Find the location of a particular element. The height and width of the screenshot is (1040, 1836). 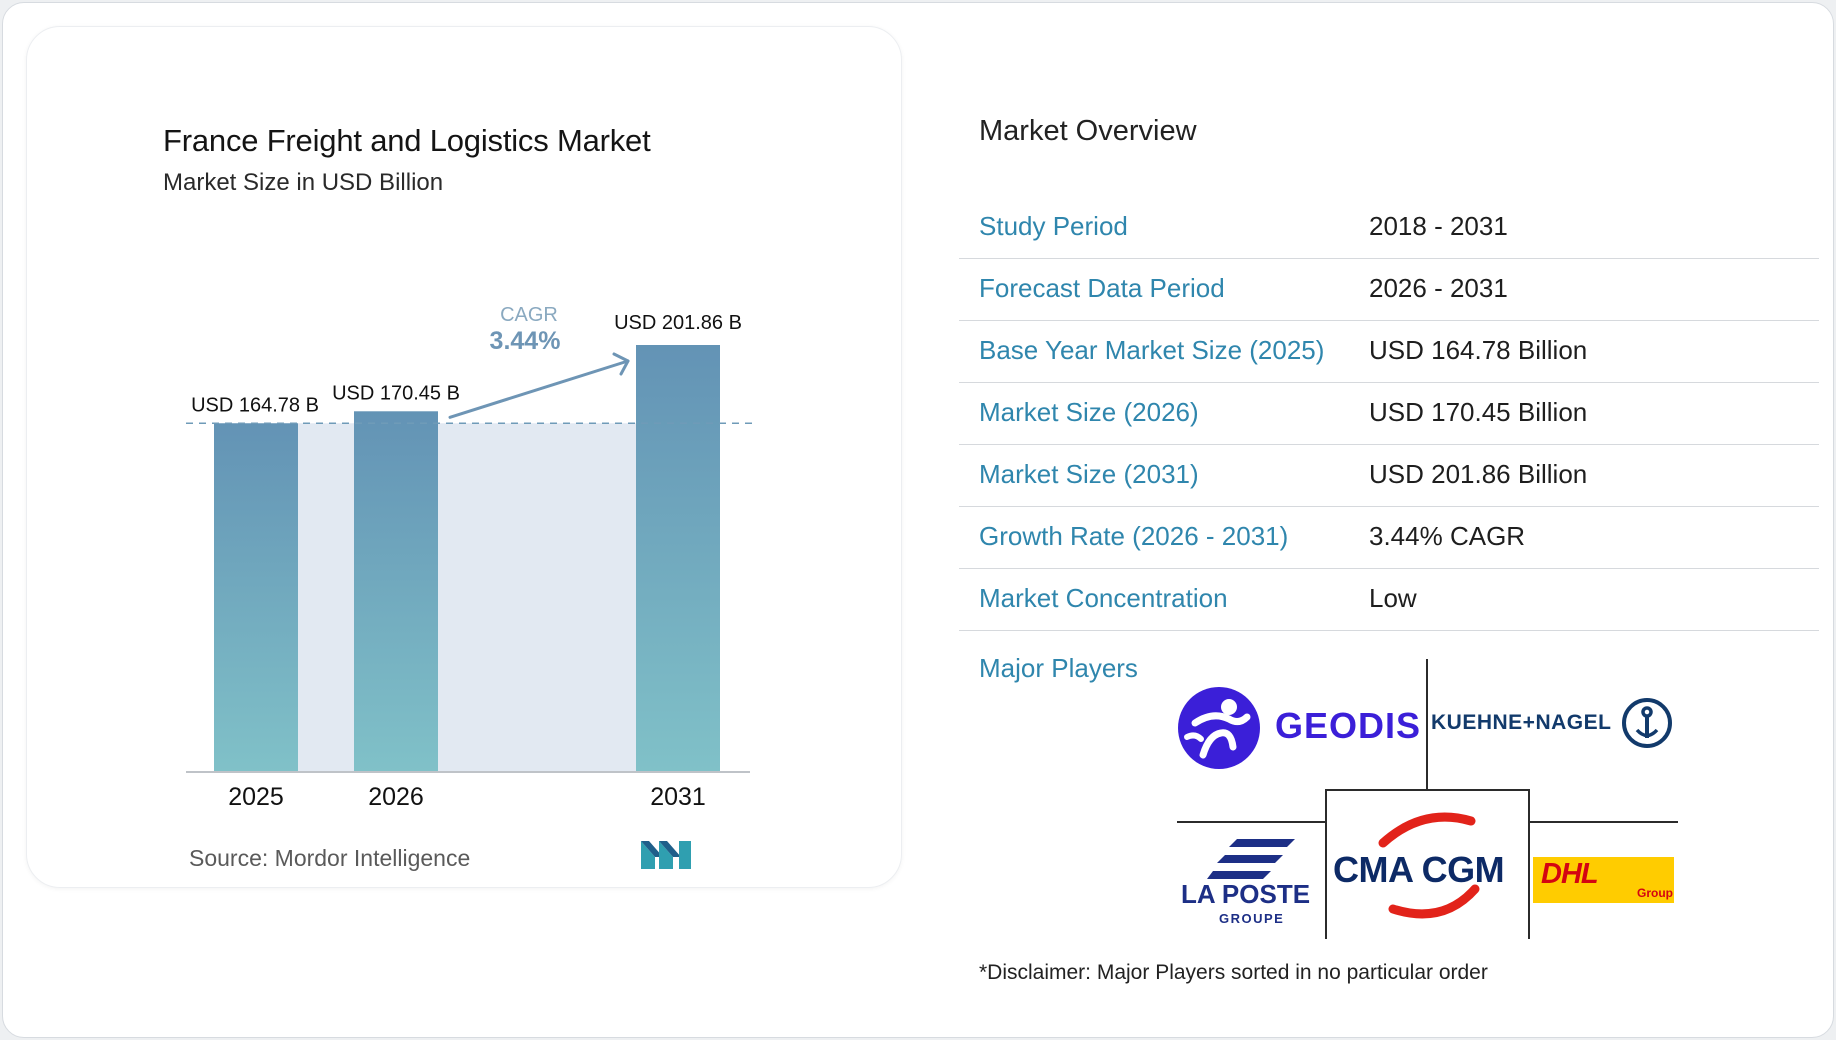

cagr-arrow is located at coordinates (539, 389).